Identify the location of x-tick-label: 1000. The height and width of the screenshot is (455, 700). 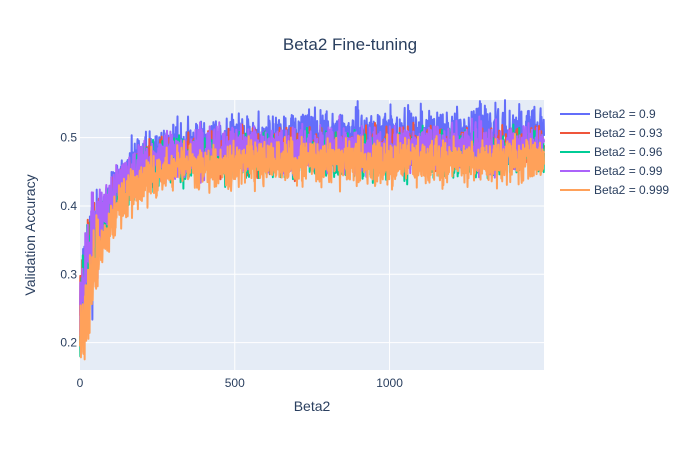
(389, 383).